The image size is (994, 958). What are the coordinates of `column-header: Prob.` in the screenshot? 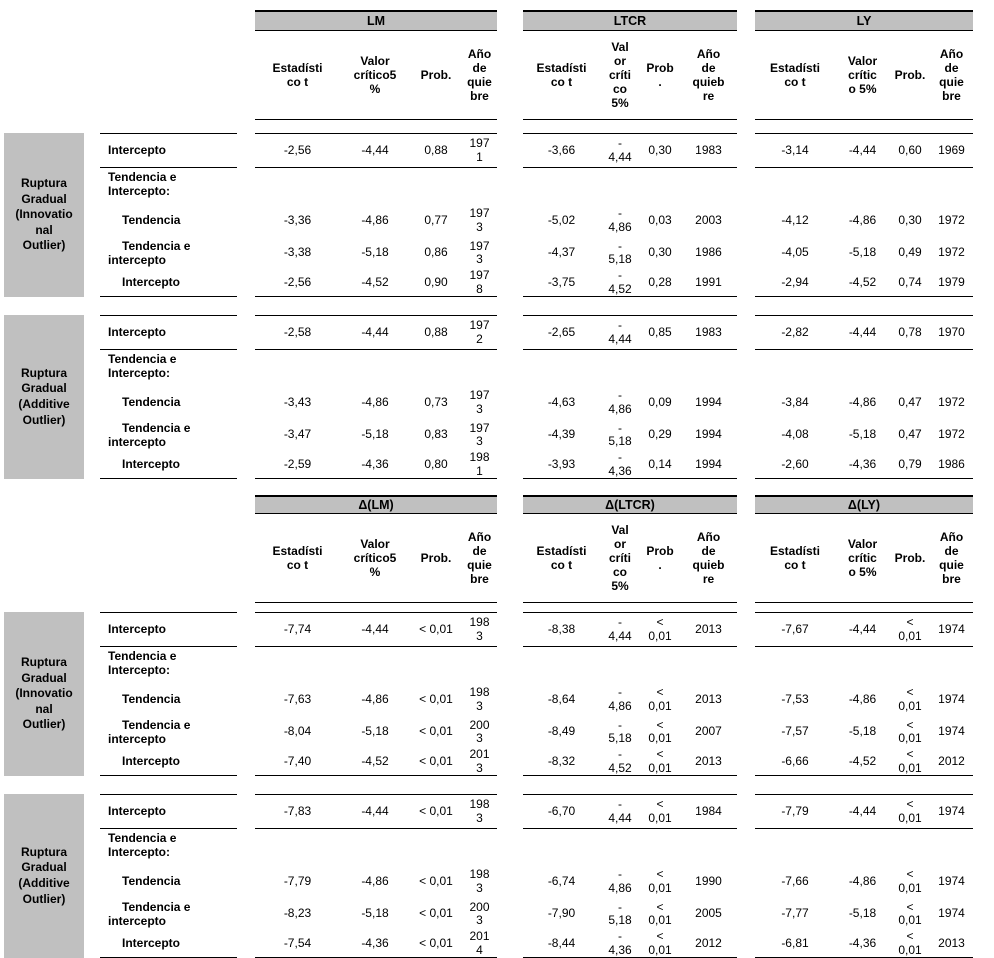 It's located at (436, 558).